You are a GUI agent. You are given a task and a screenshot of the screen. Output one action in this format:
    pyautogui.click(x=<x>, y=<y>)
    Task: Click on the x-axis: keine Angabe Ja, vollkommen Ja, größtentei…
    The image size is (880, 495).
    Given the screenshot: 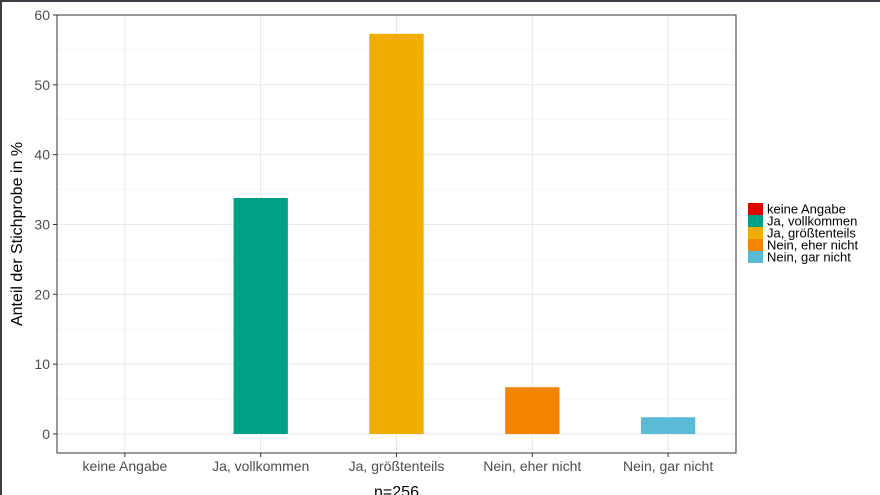 What is the action you would take?
    pyautogui.click(x=397, y=463)
    